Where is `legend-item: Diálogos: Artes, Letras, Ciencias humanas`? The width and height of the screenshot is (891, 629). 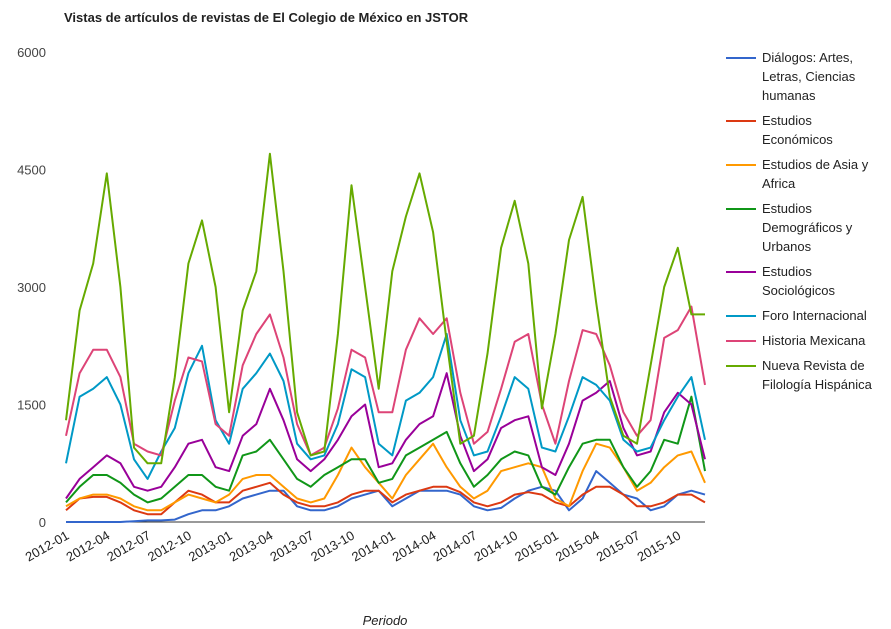 legend-item: Diálogos: Artes, Letras, Ciencias humanas is located at coordinates (791, 76).